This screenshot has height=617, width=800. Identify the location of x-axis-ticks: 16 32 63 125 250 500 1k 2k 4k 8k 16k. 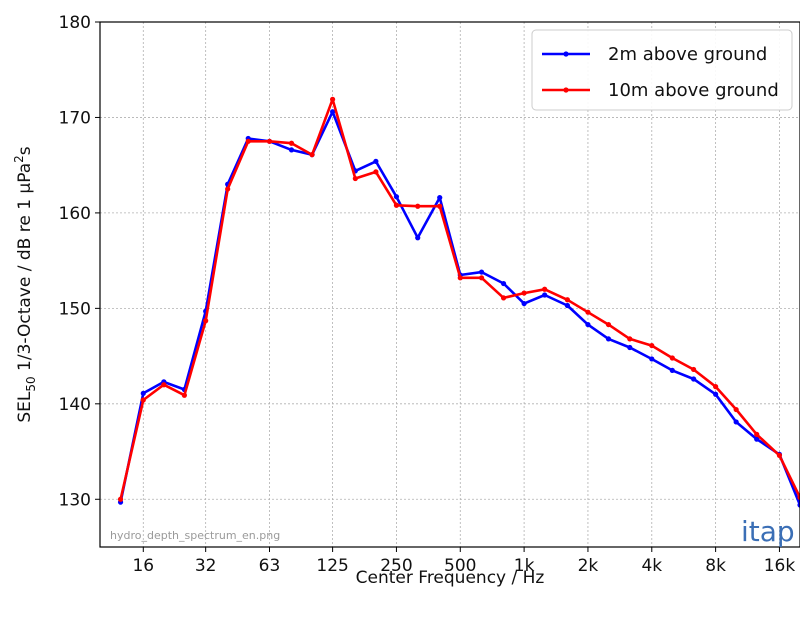
(463, 561).